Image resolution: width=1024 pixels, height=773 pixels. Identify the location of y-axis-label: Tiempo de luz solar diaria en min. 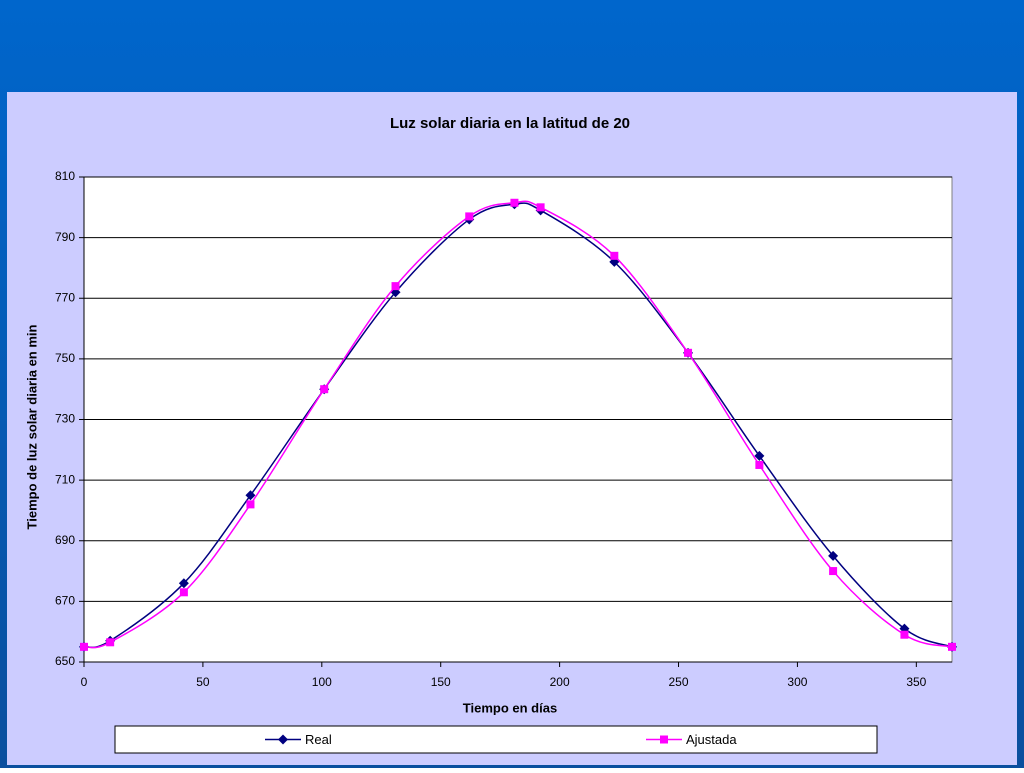
(31, 426).